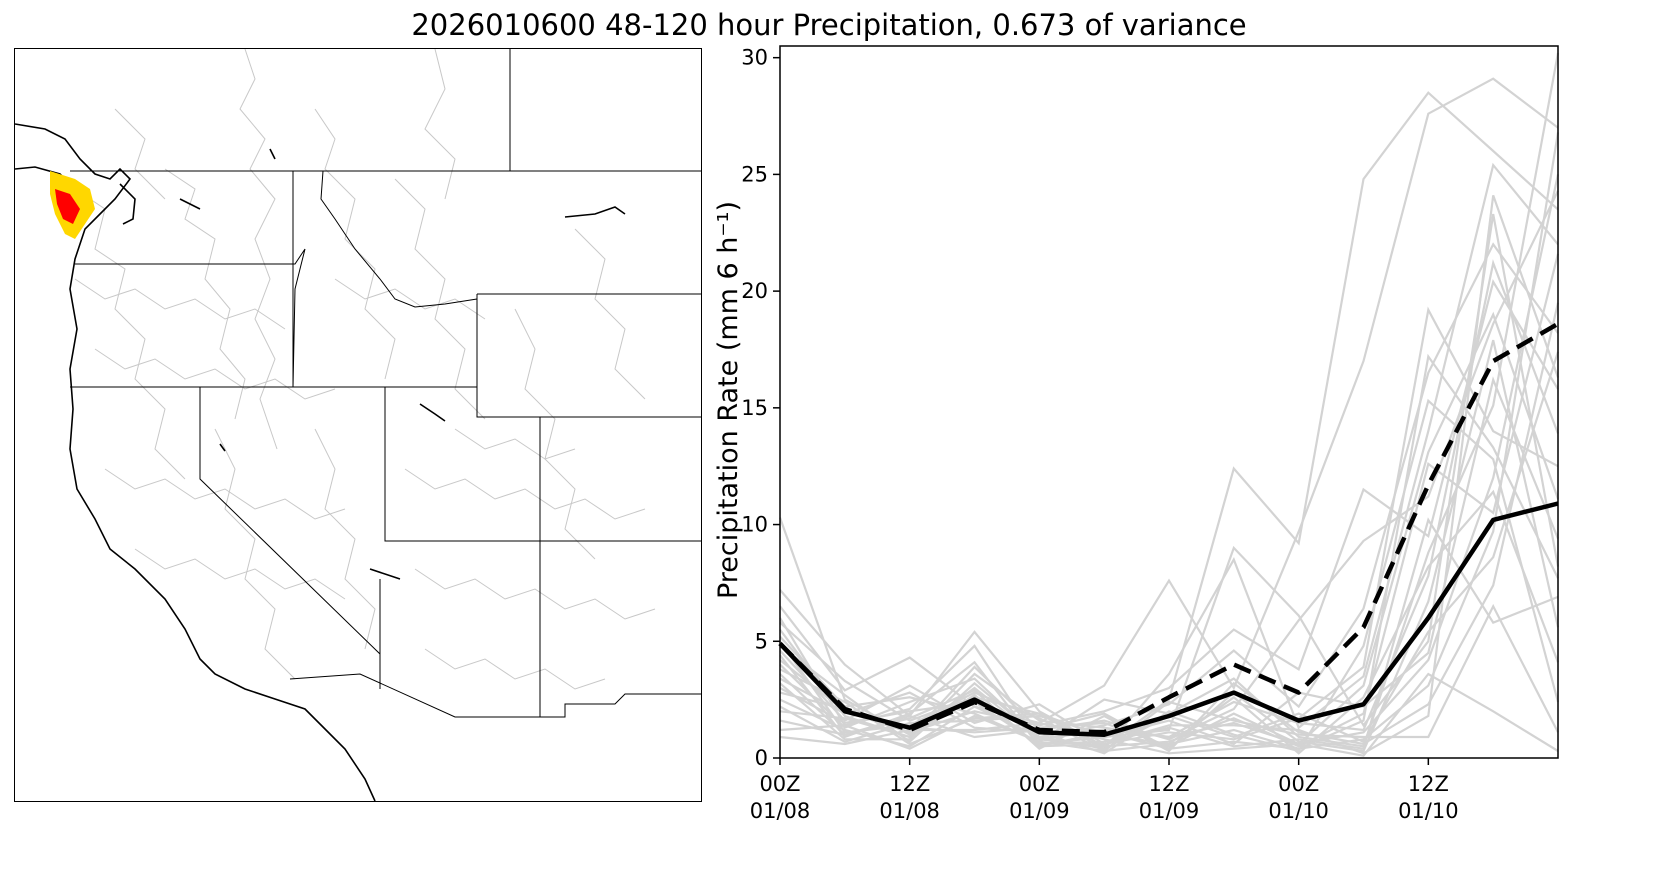 The width and height of the screenshot is (1658, 883). I want to click on y-tick-label: 25, so click(754, 174).